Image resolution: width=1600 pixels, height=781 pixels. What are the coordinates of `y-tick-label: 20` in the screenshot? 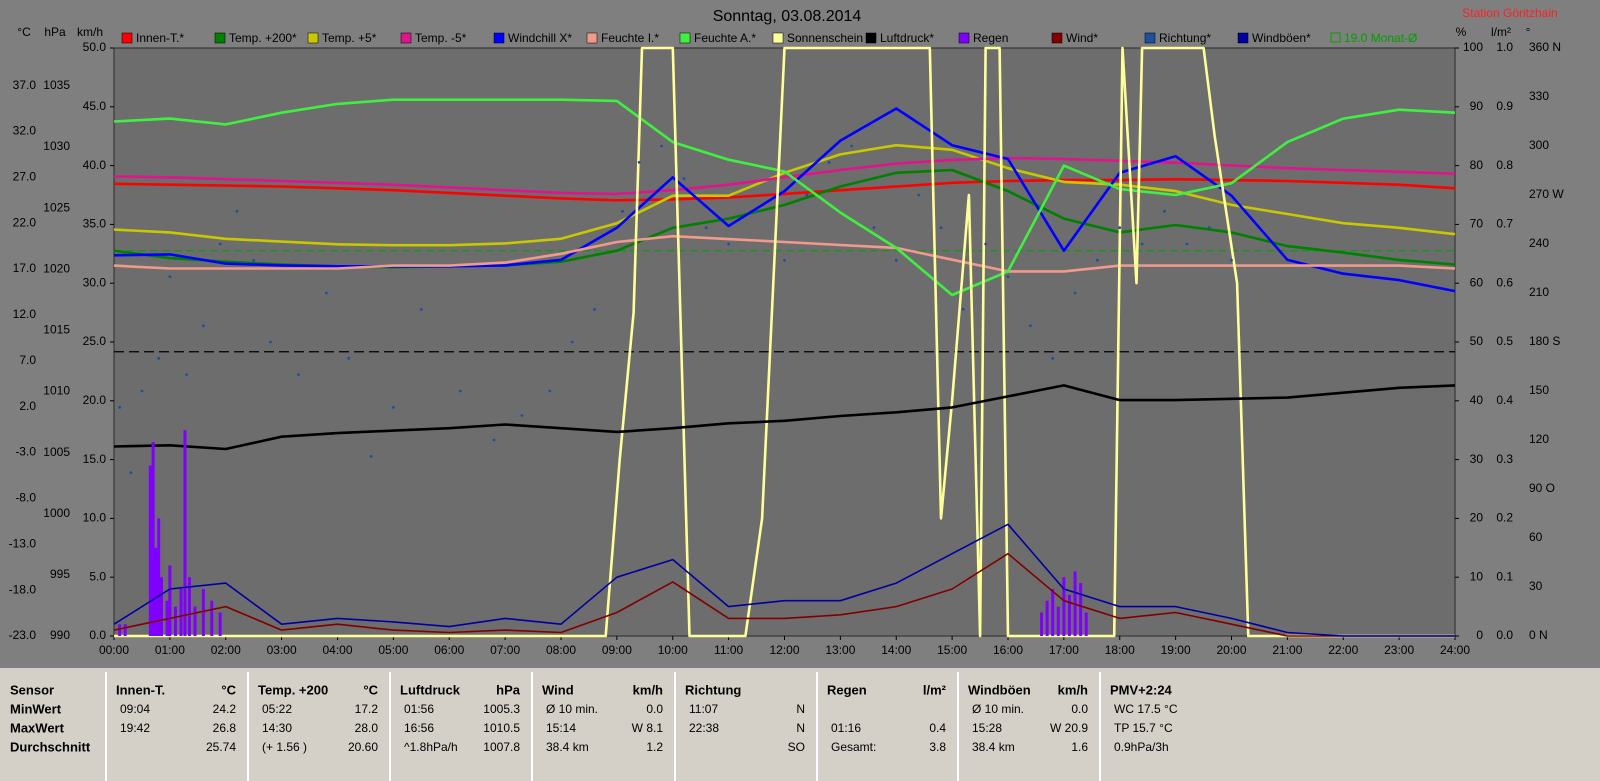 It's located at (1477, 518).